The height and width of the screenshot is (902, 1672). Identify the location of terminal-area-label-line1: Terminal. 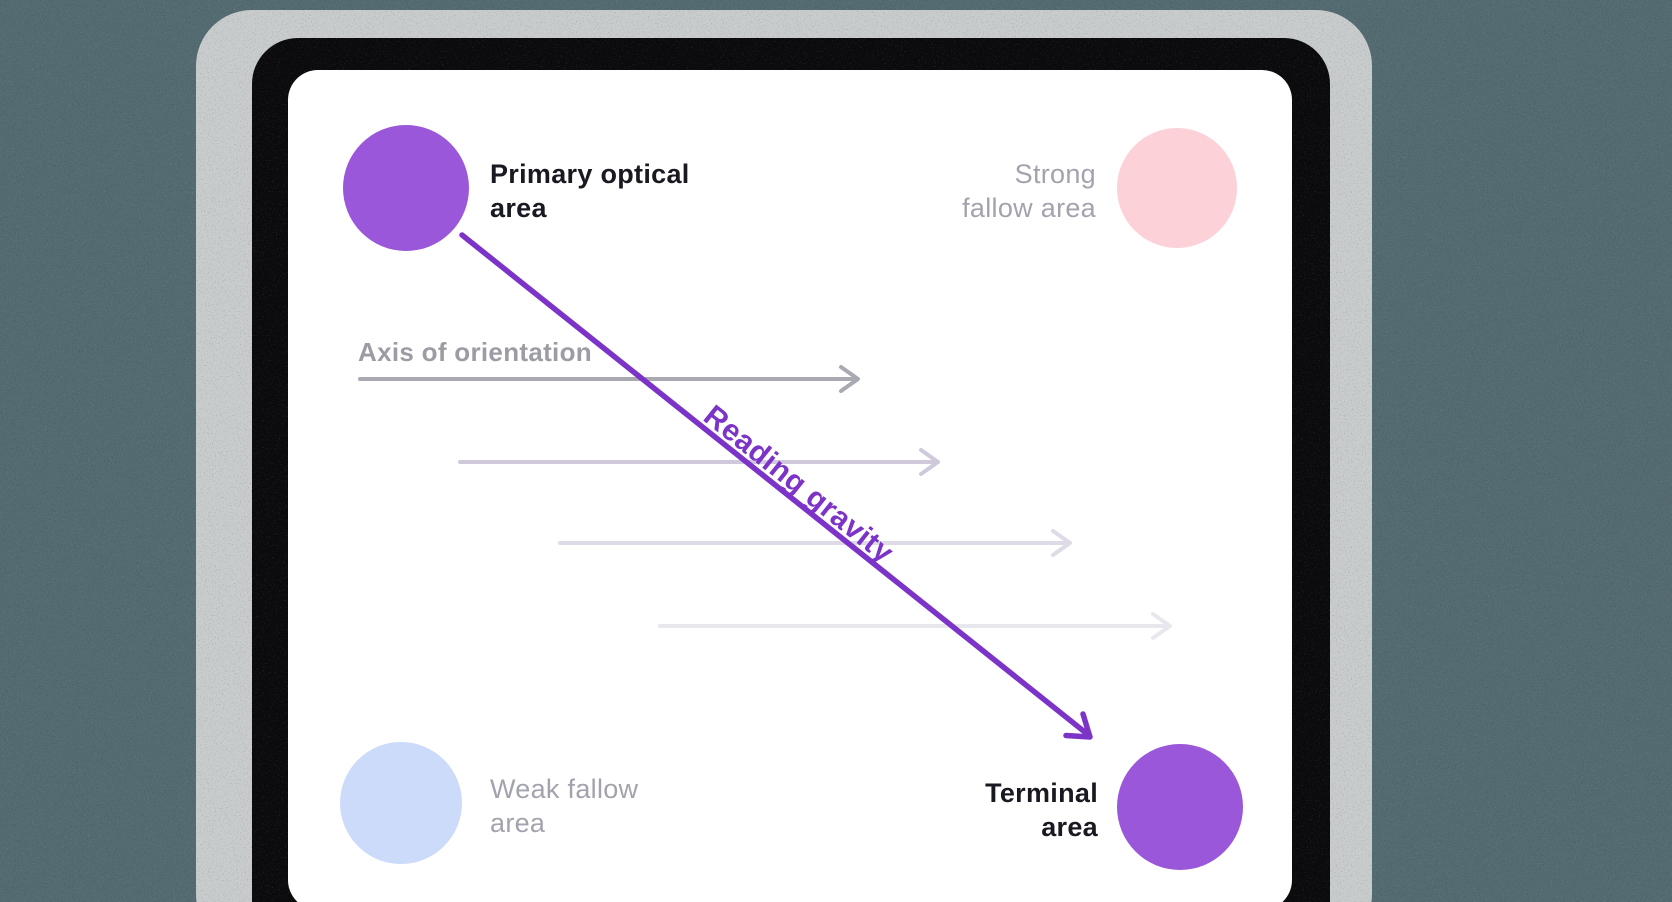
(1041, 793).